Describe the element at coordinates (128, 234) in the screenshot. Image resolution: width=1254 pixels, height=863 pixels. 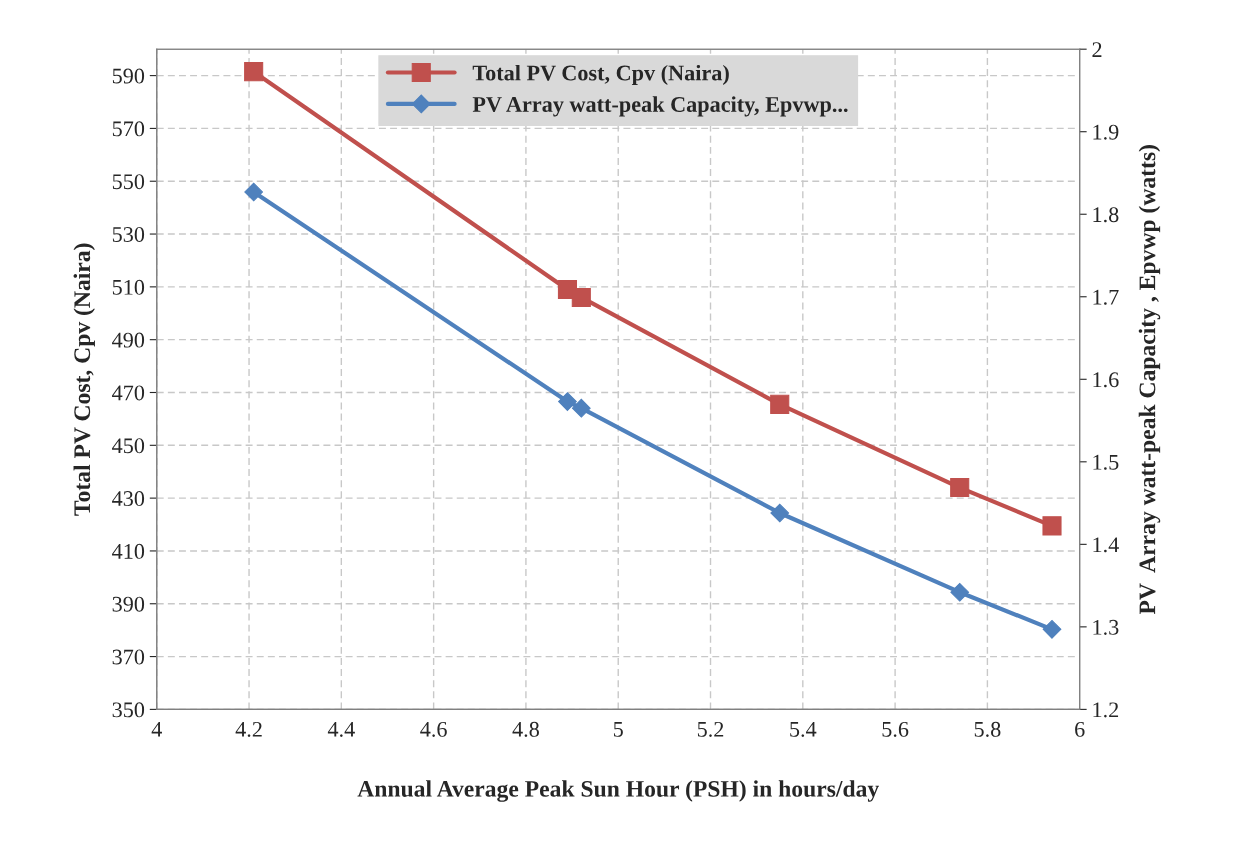
I see `y-tick-label: 530` at that location.